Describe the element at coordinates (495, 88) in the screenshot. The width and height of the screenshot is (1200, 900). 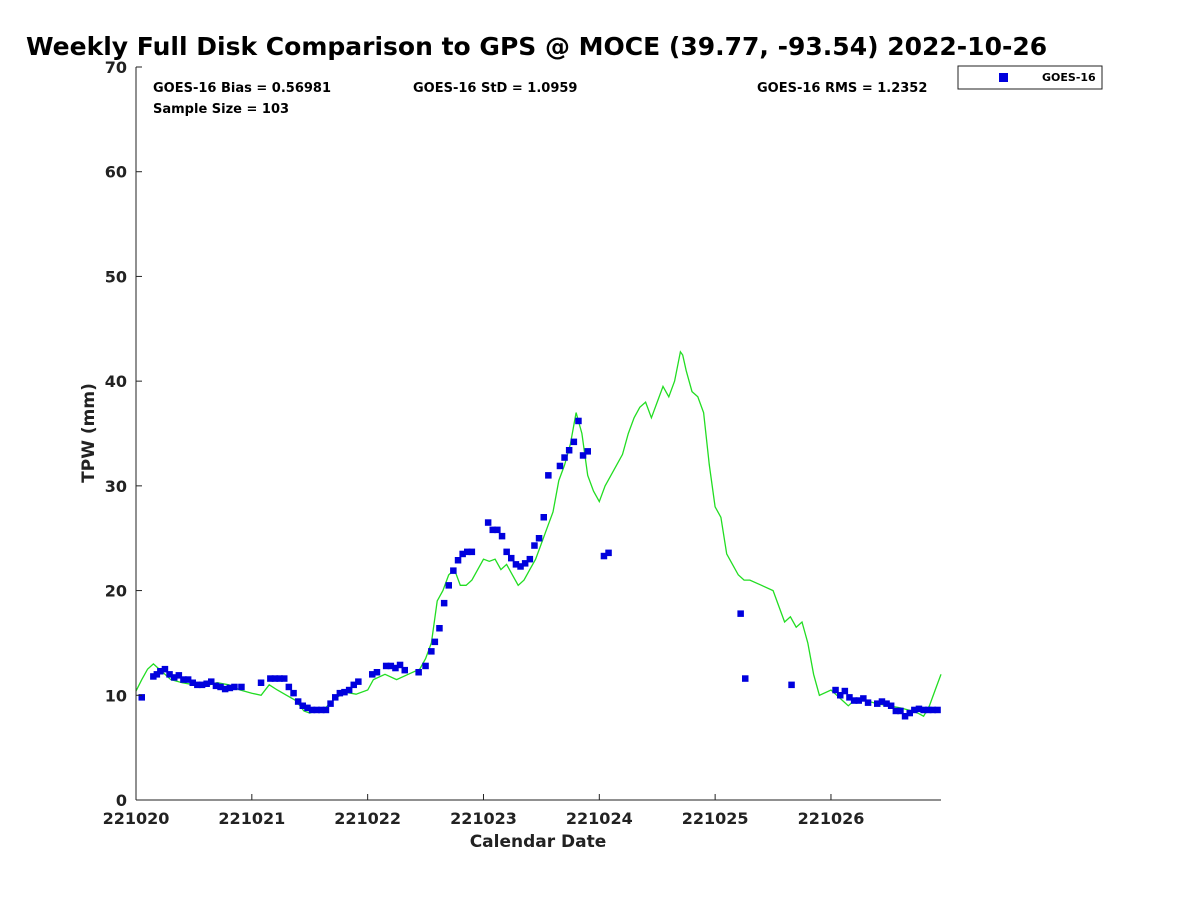
I see `std-annotation: GOES-16 StD = 1.0959` at that location.